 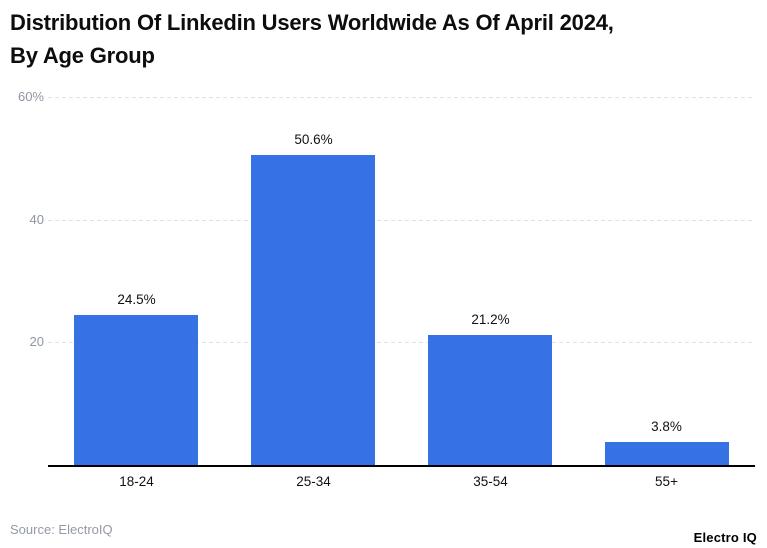 What do you see at coordinates (36, 341) in the screenshot?
I see `y-axis-label-20: 20` at bounding box center [36, 341].